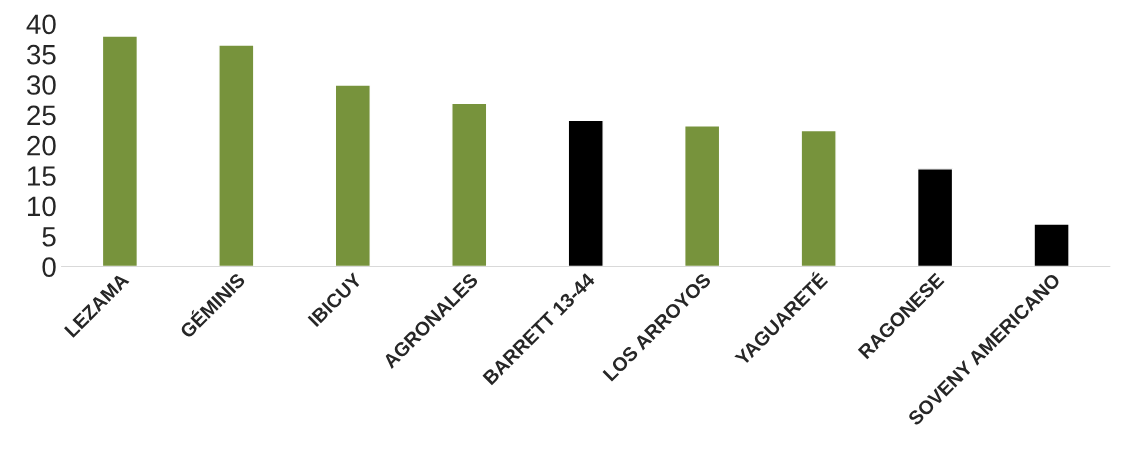 This screenshot has width=1121, height=476. What do you see at coordinates (41, 115) in the screenshot?
I see `y-tick-label: 25` at bounding box center [41, 115].